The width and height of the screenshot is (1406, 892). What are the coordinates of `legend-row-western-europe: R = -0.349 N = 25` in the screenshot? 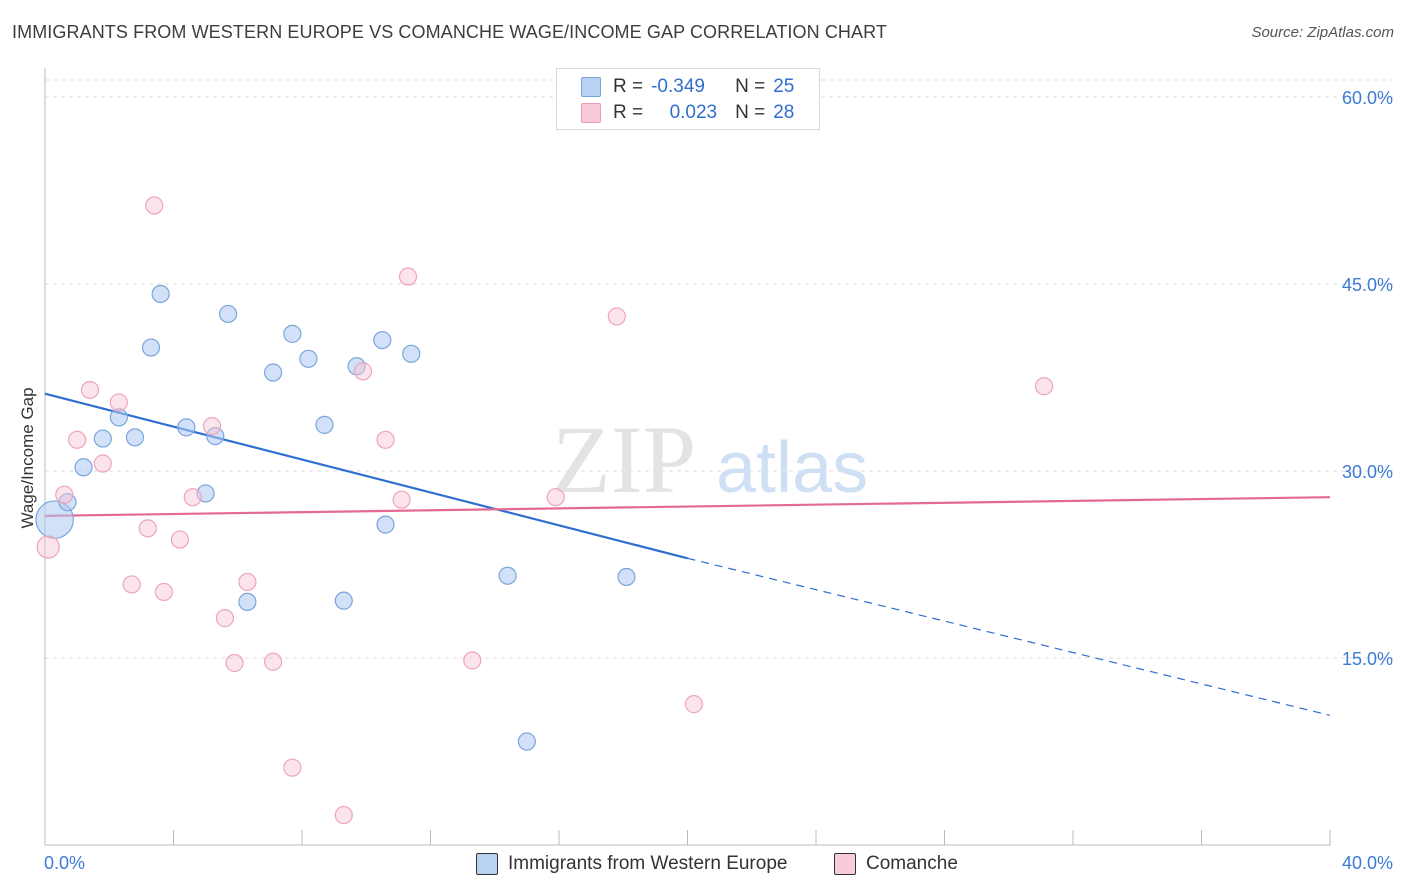 It's located at (687, 87).